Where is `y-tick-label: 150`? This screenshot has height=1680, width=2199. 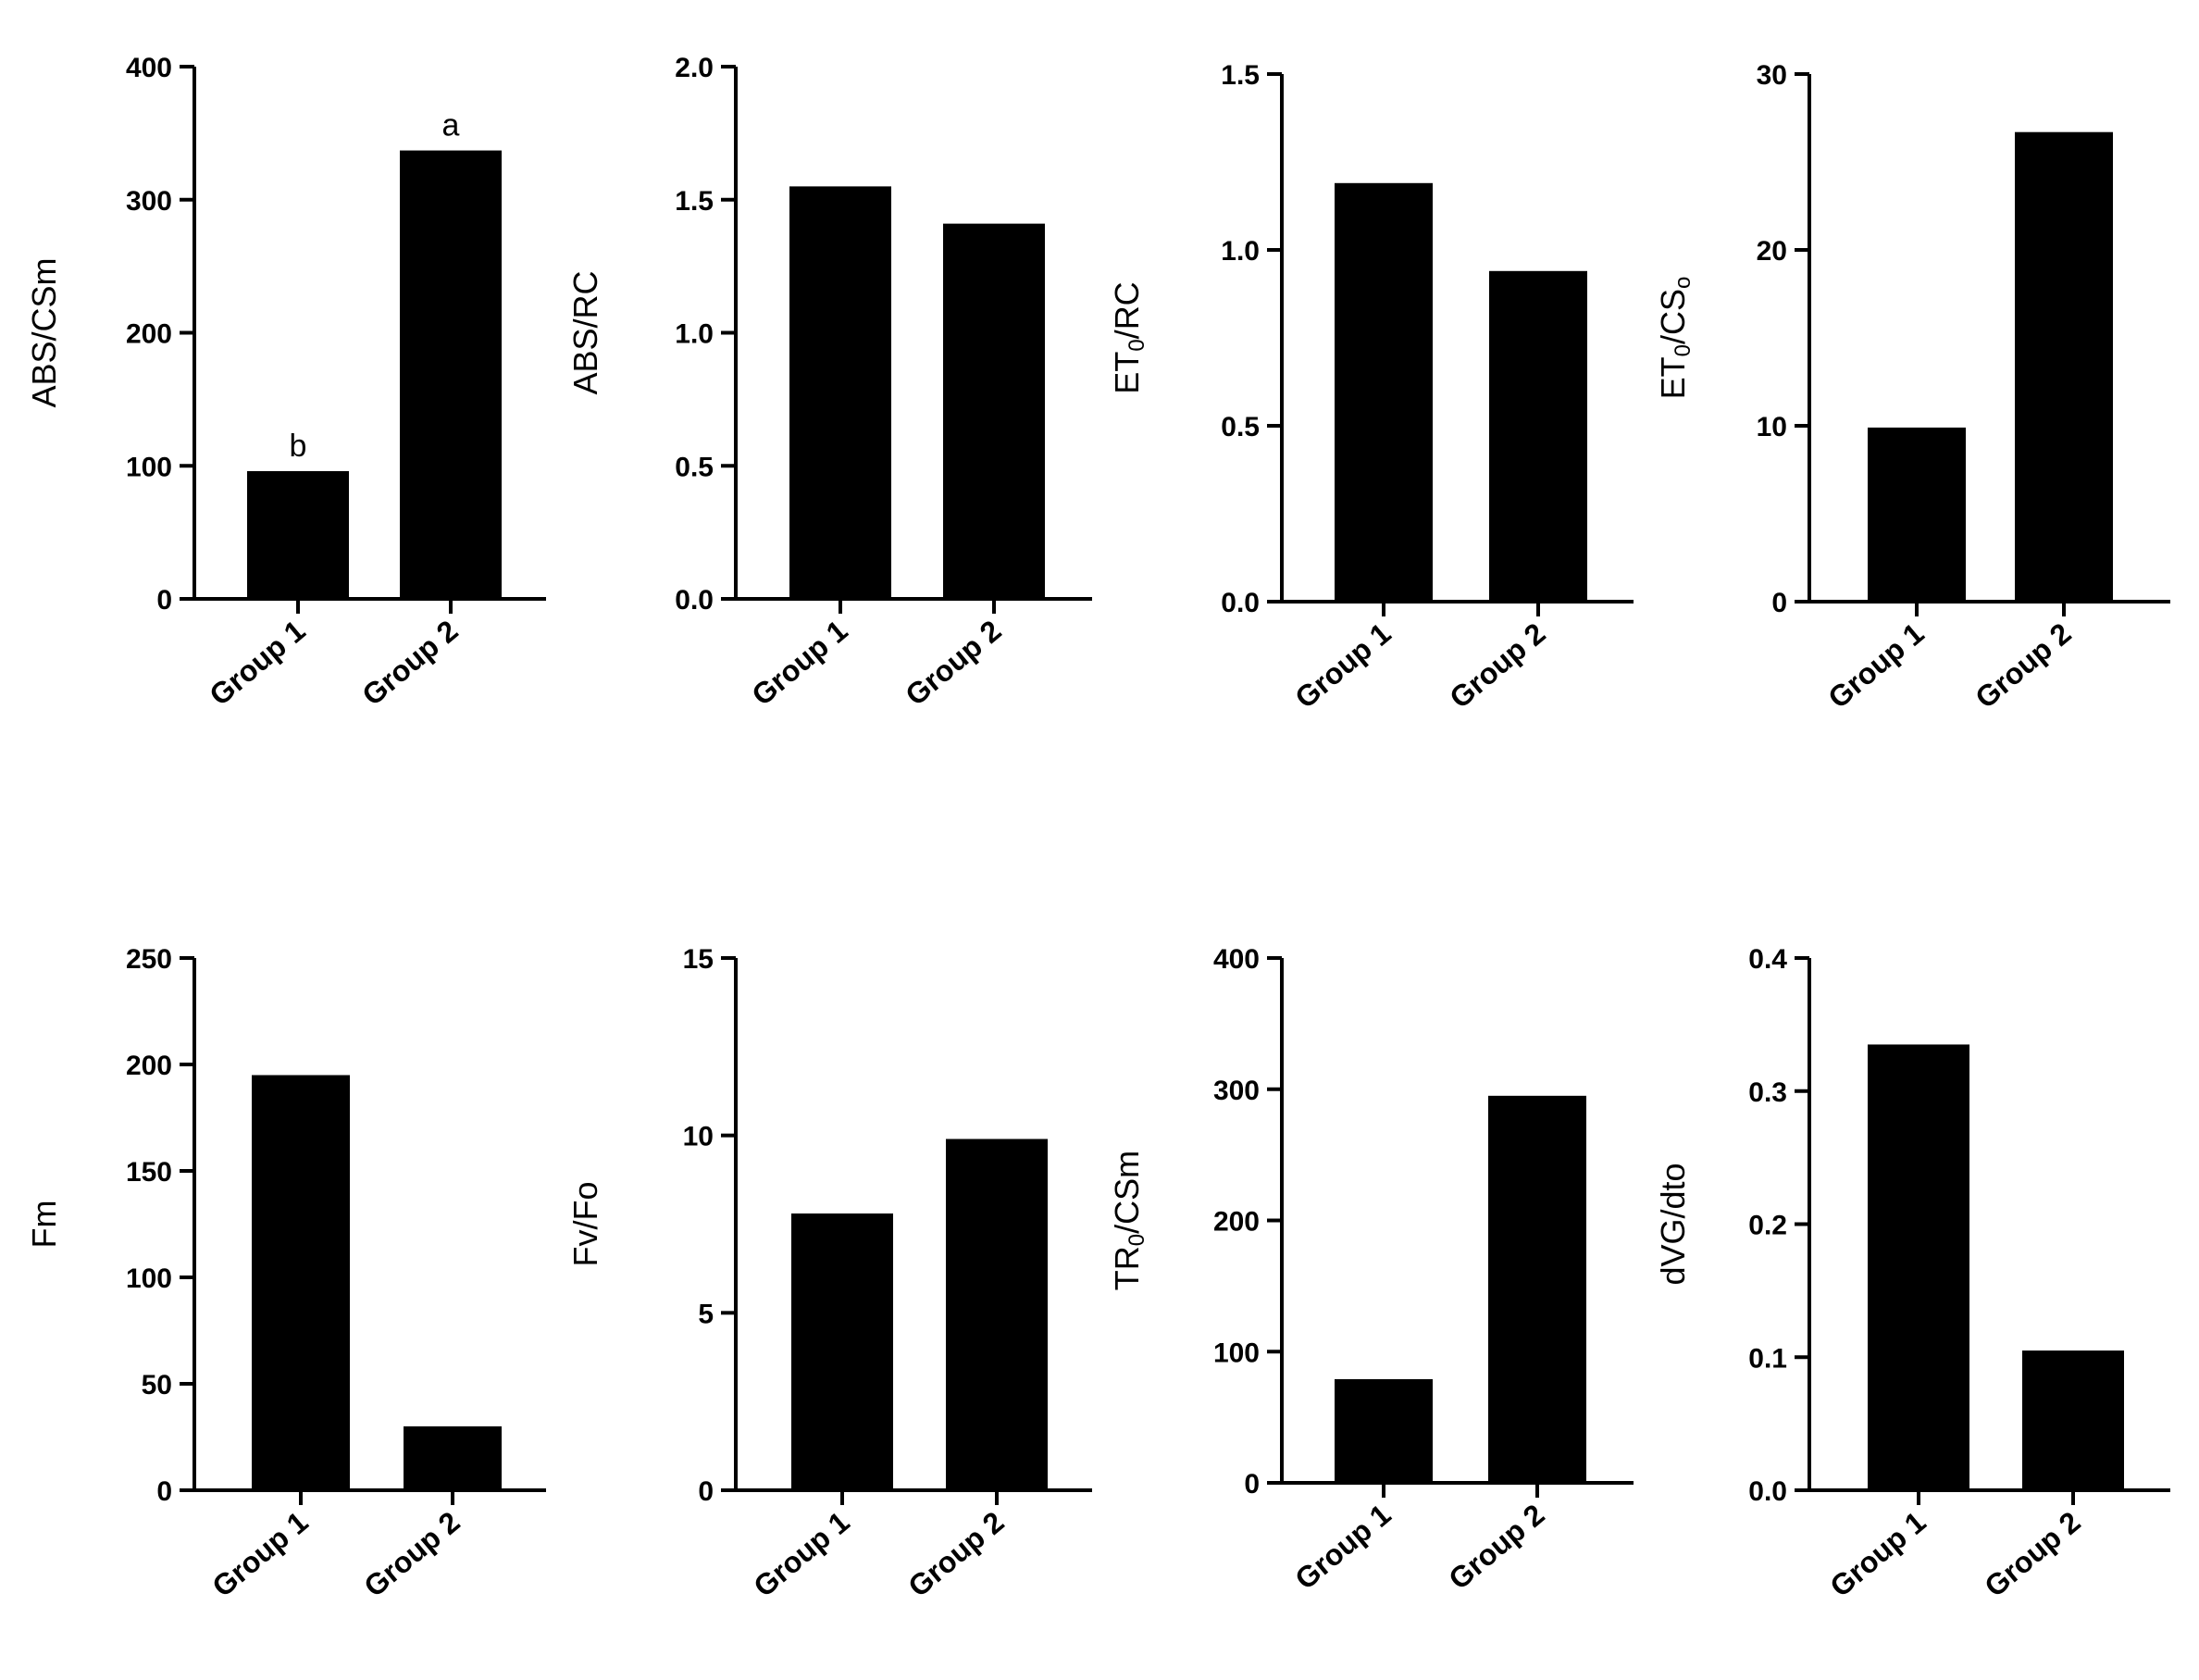 y-tick-label: 150 is located at coordinates (149, 1172).